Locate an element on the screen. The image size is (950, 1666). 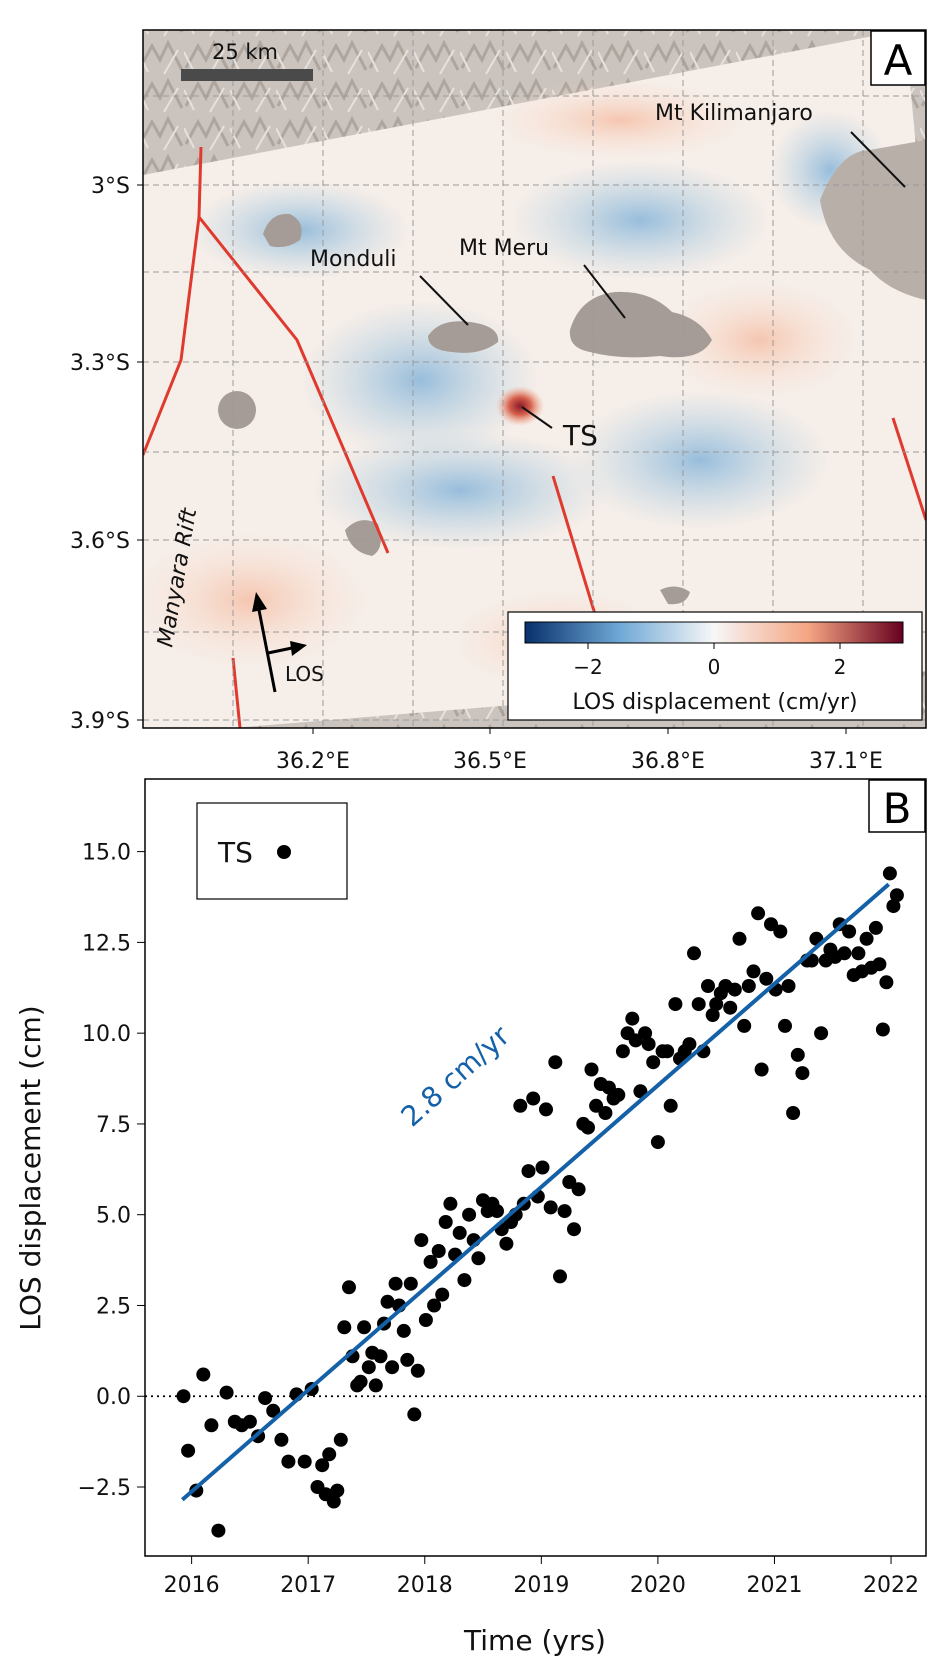
lake-mask is located at coordinates (363, 538).